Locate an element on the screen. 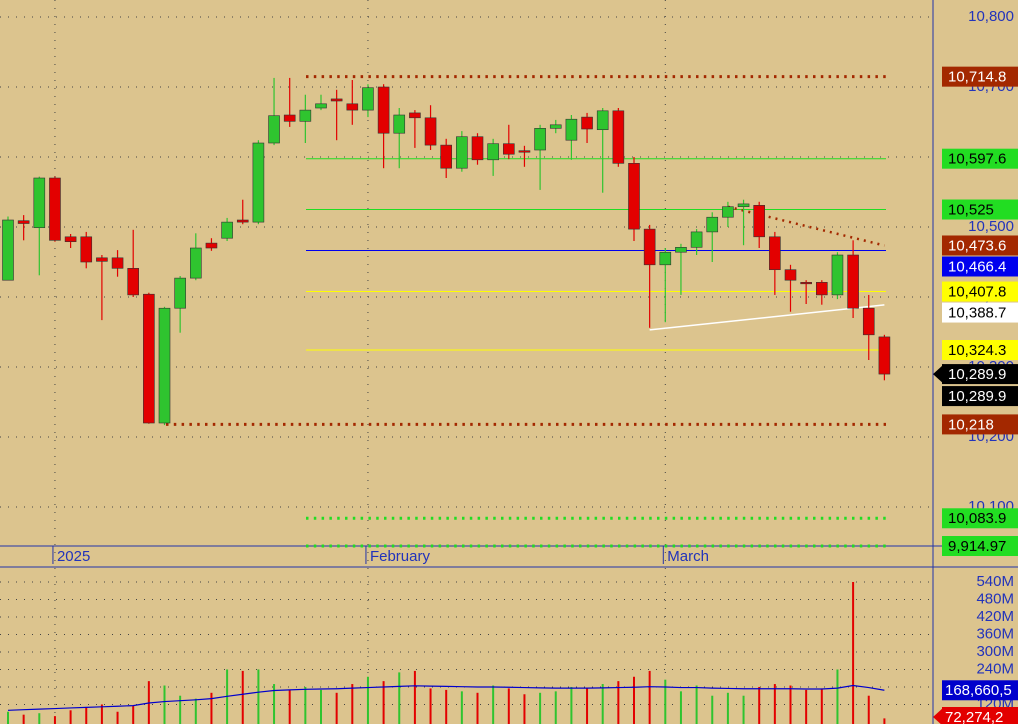  level-label: 9,914.97 is located at coordinates (977, 546).